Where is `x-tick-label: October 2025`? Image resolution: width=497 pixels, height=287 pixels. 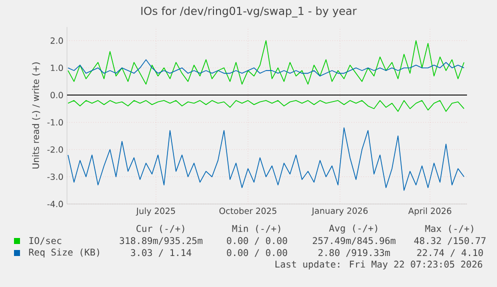 x-tick-label: October 2025 is located at coordinates (247, 211).